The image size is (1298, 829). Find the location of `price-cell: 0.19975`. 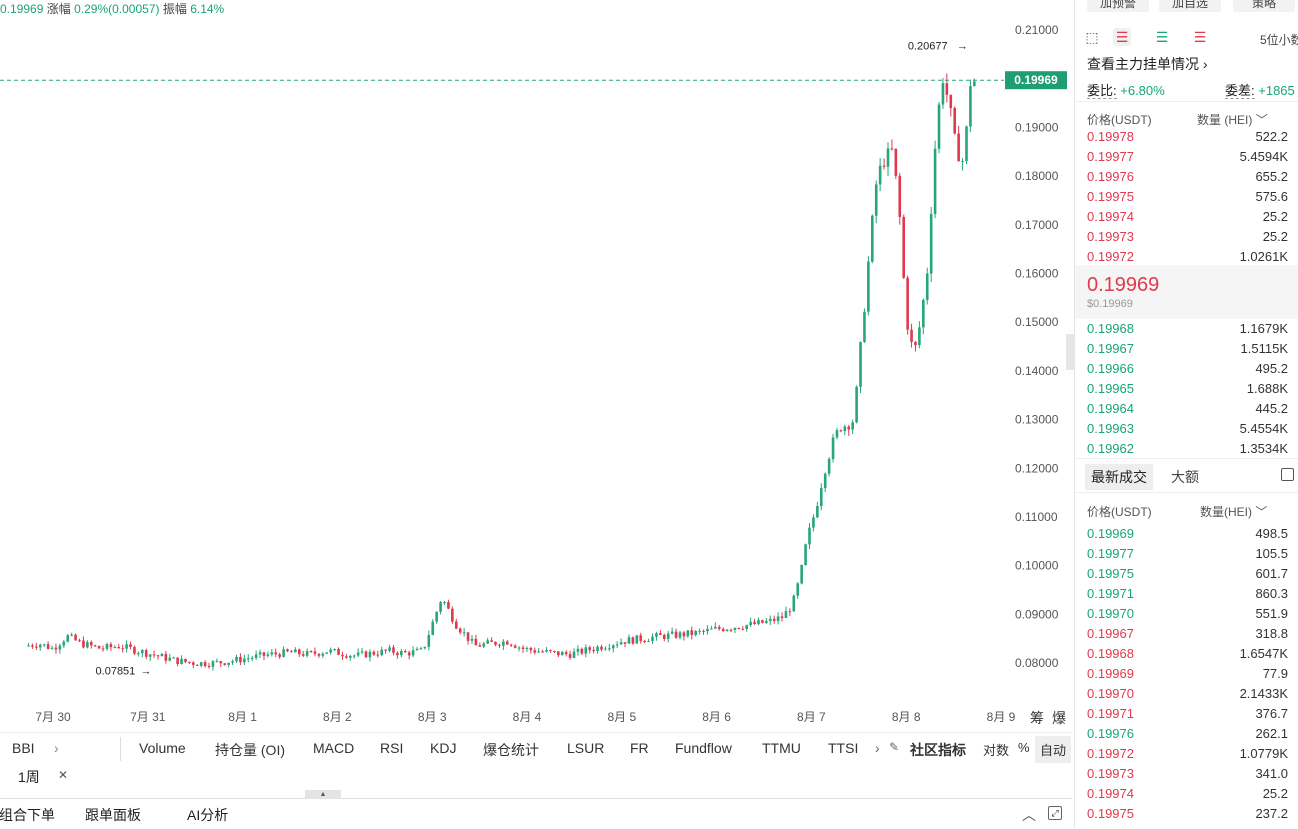

price-cell: 0.19975 is located at coordinates (1110, 573).